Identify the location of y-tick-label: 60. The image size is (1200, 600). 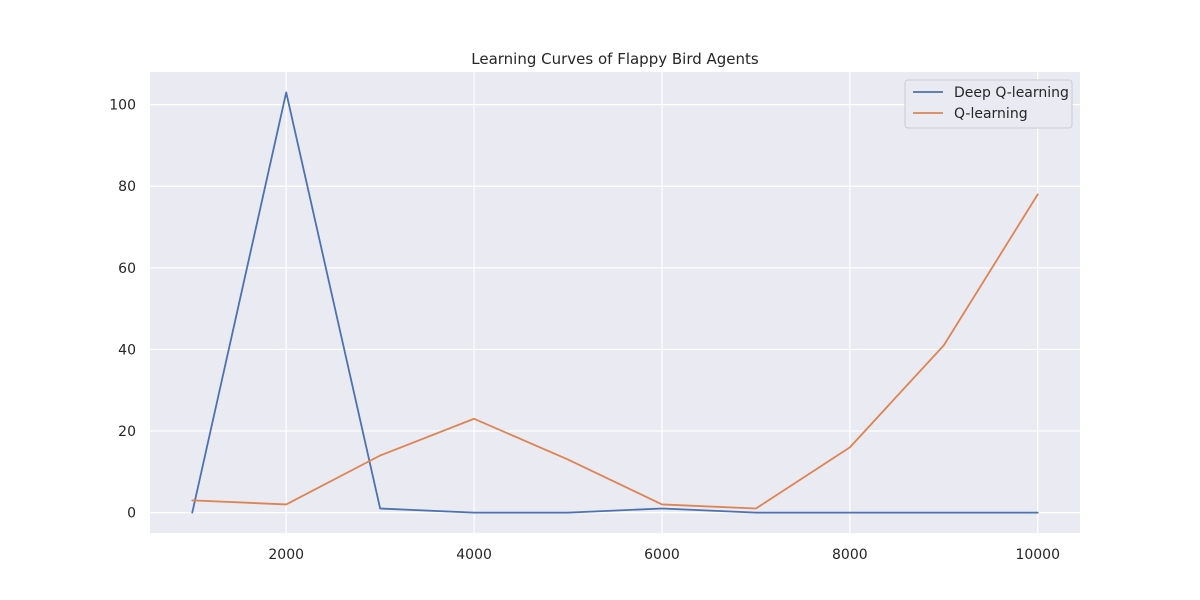
(127, 269).